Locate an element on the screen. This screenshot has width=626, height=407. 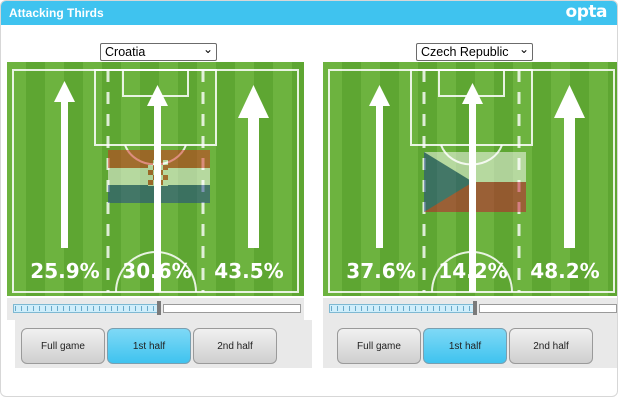
period-buttons-right: Full game 1st half 2nd half is located at coordinates (470, 344).